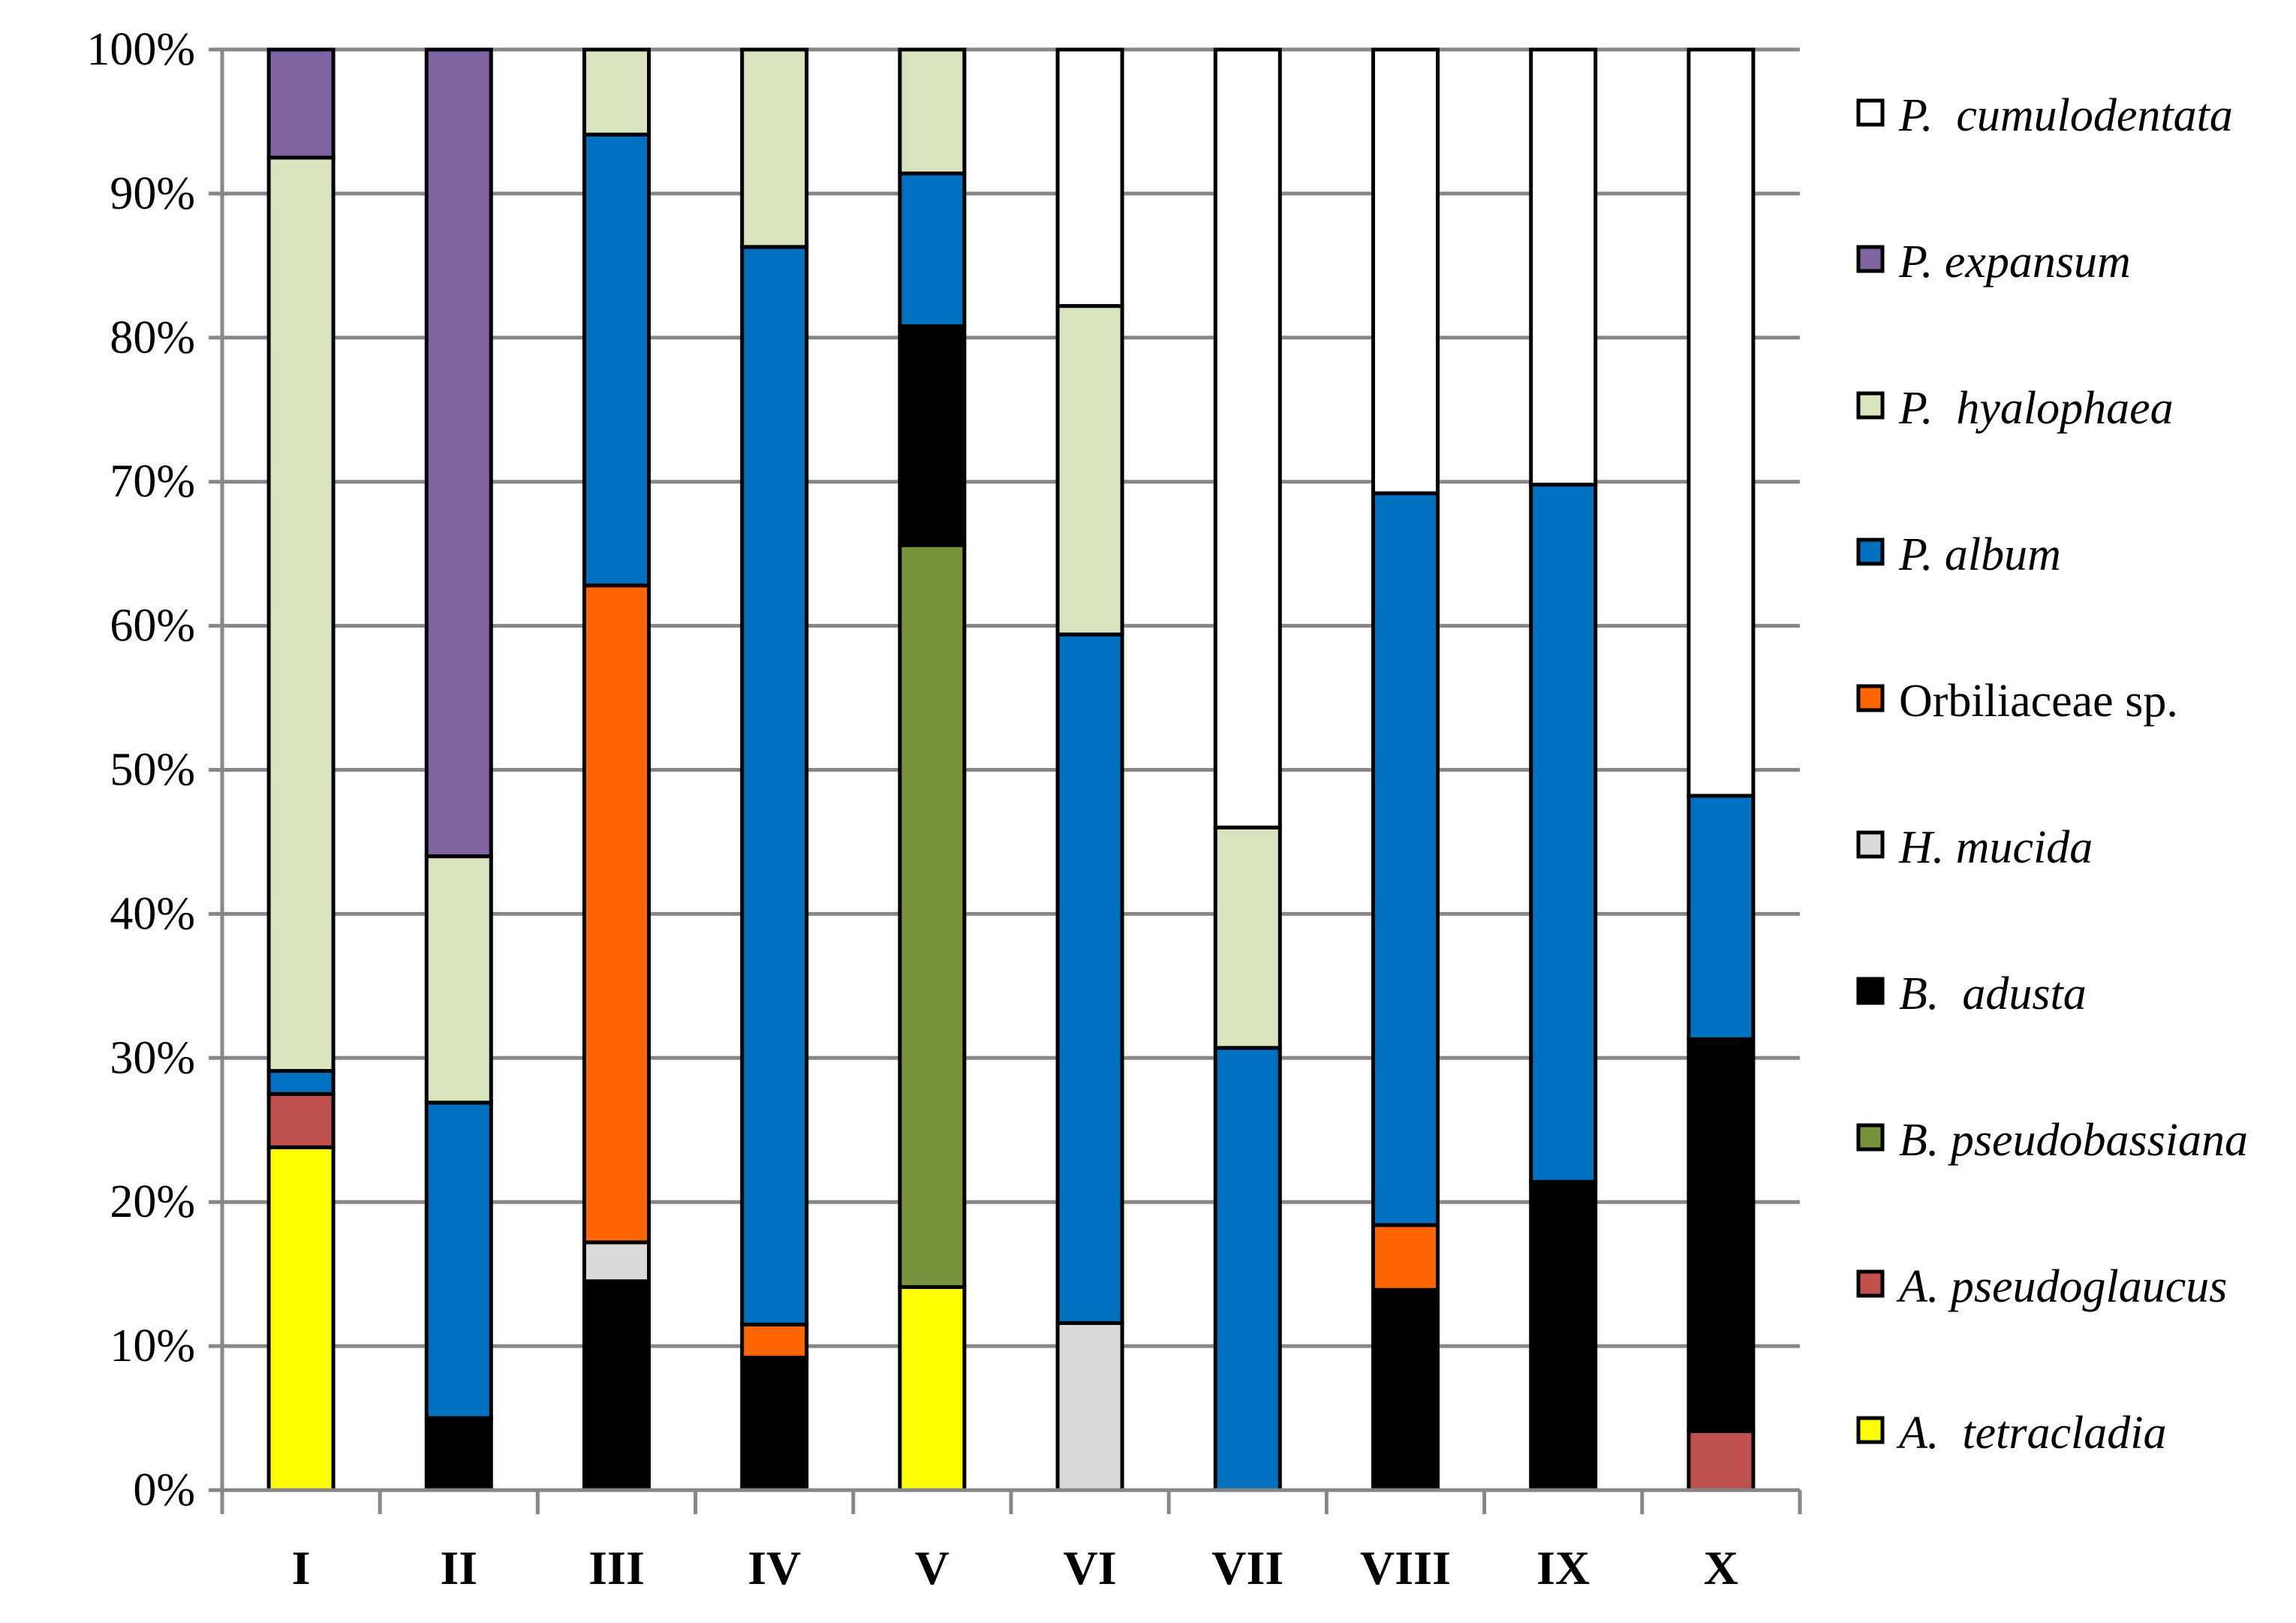 This screenshot has width=2296, height=1623. Describe the element at coordinates (301, 1568) in the screenshot. I see `x-tick-label: I` at that location.